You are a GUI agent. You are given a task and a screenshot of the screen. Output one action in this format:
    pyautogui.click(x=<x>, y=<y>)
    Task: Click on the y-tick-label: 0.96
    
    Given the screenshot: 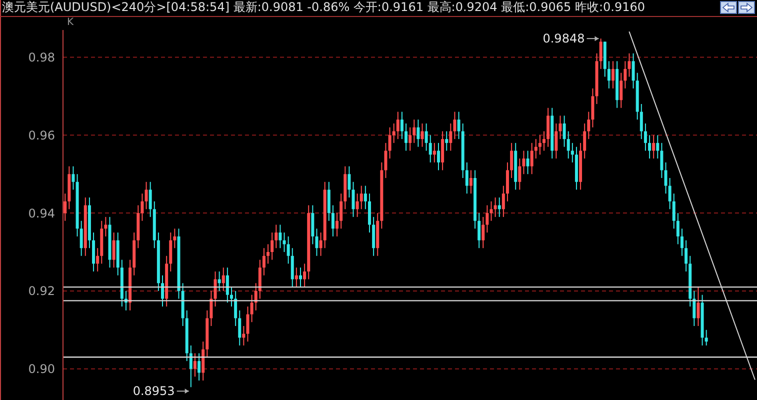 What is the action you would take?
    pyautogui.click(x=41, y=135)
    